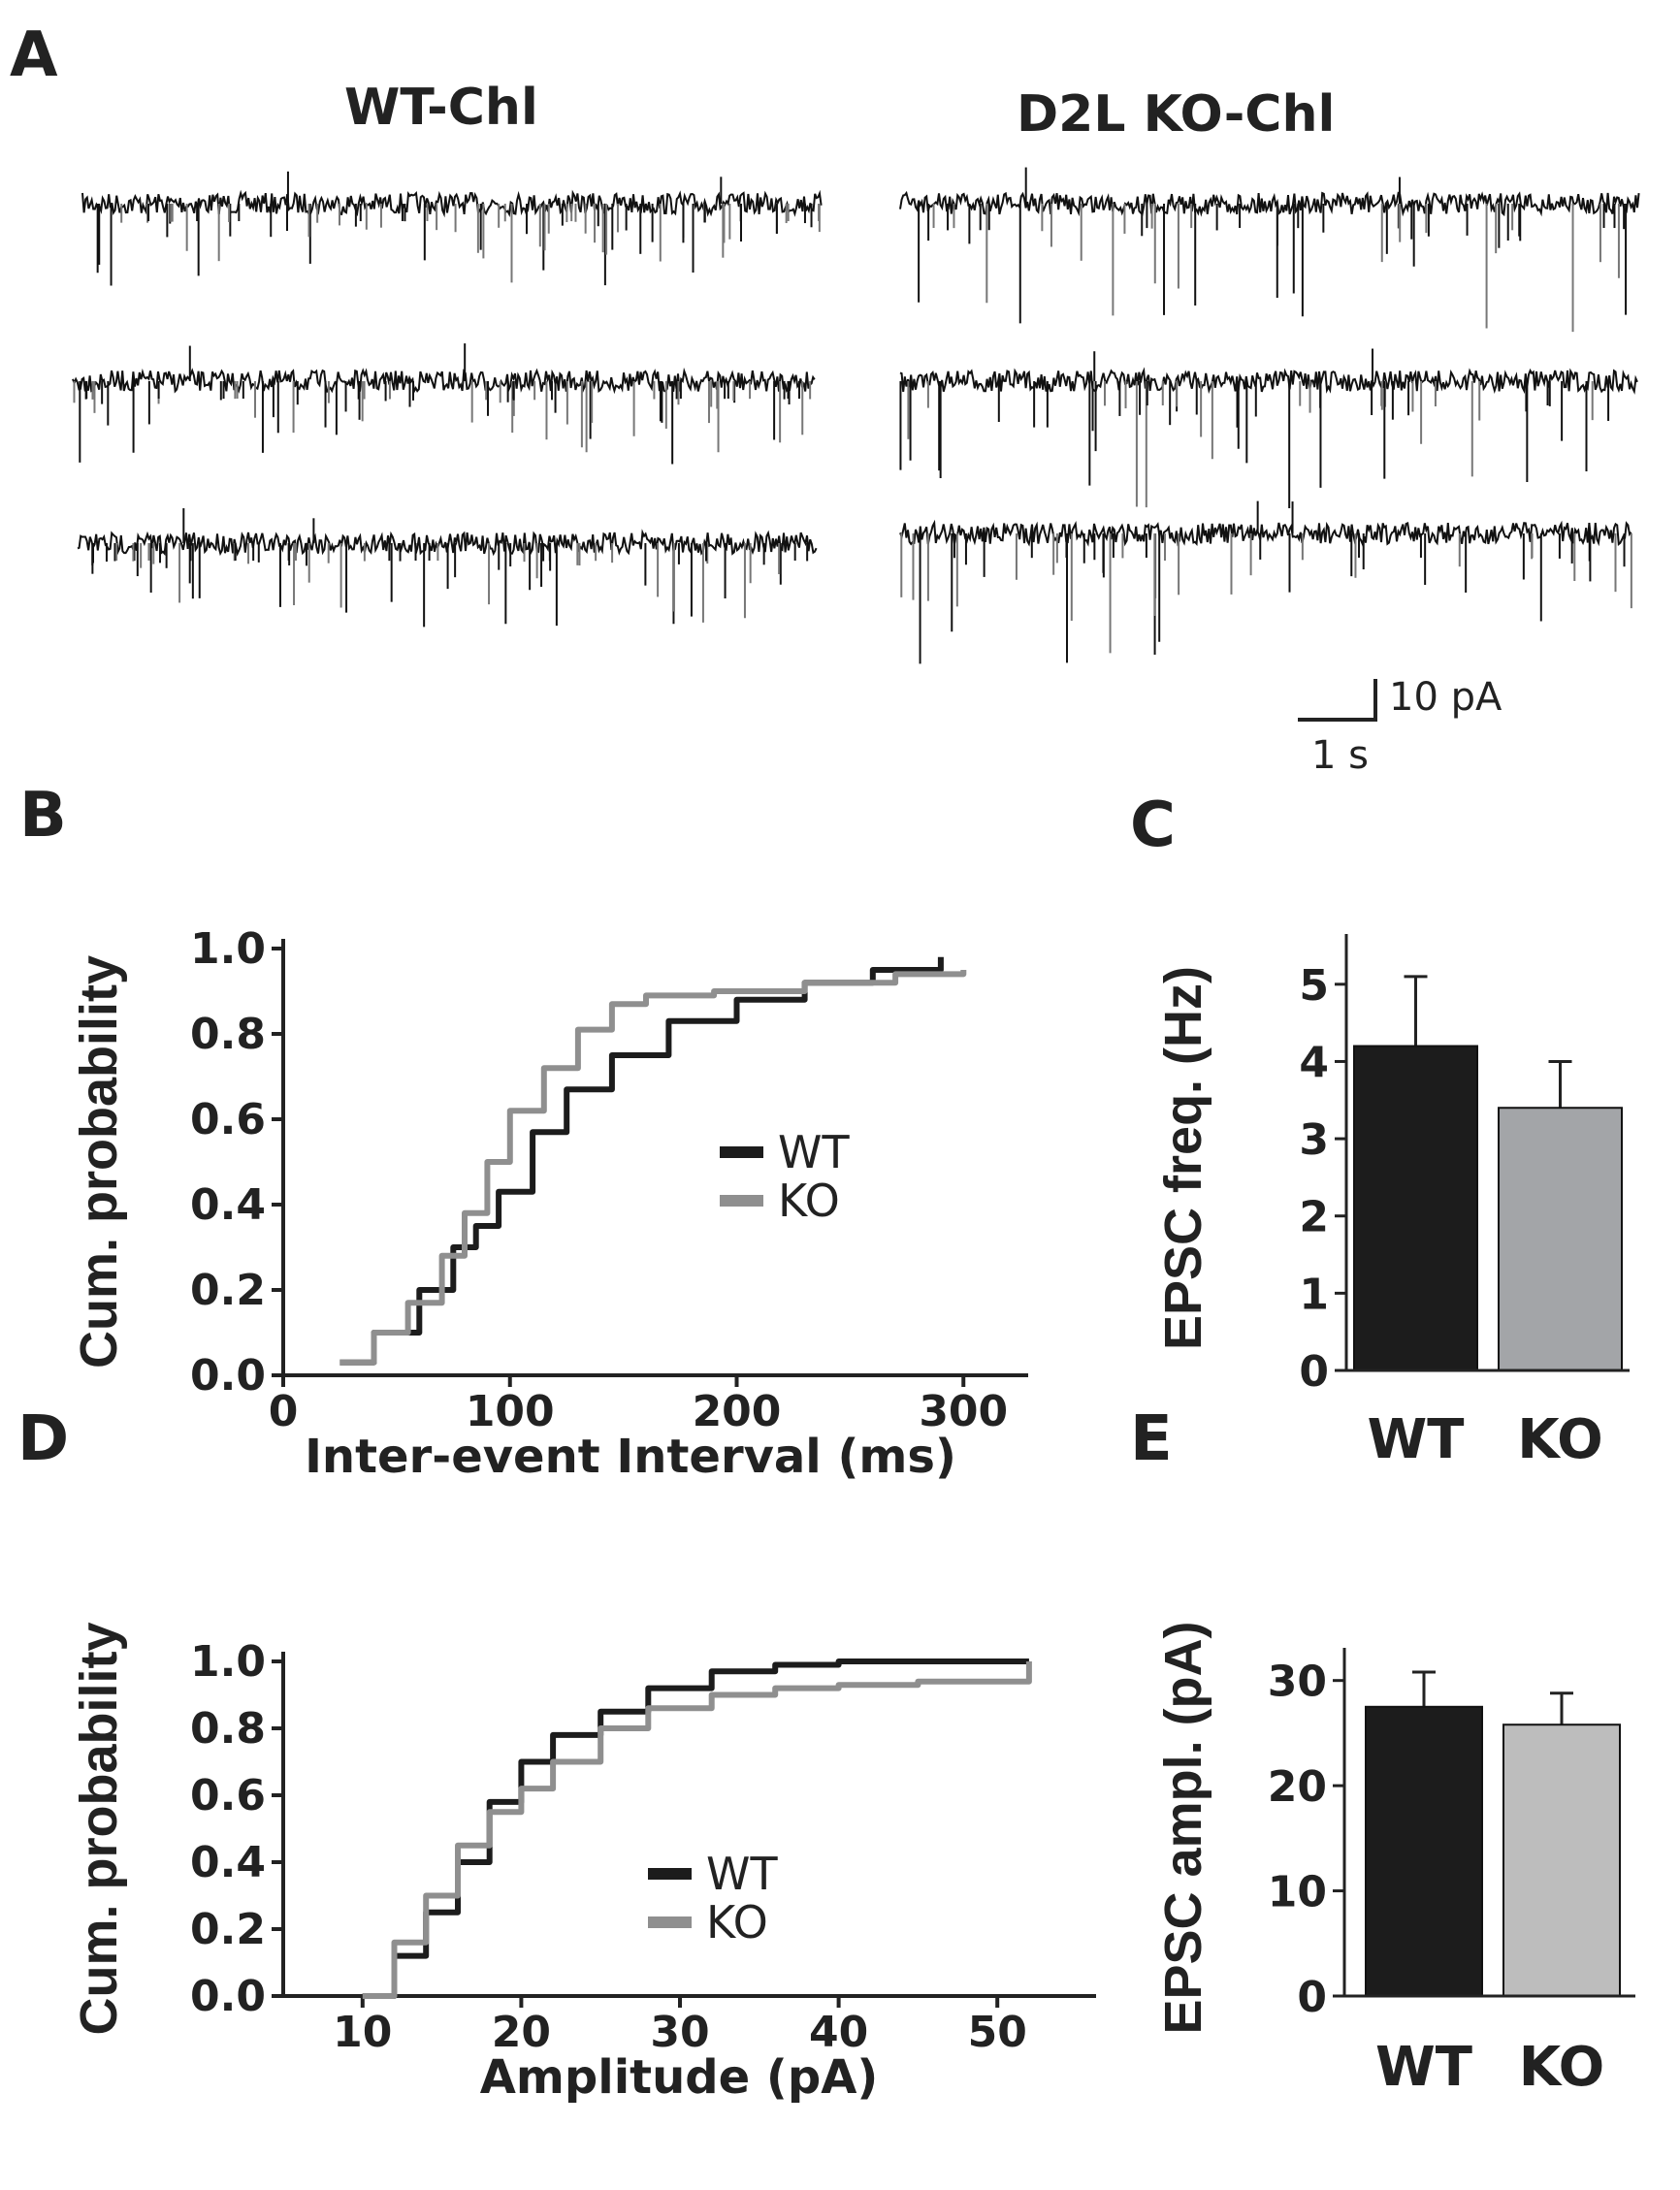  What do you see at coordinates (1340, 755) in the screenshot?
I see `scale-bar-x-label: 1 s` at bounding box center [1340, 755].